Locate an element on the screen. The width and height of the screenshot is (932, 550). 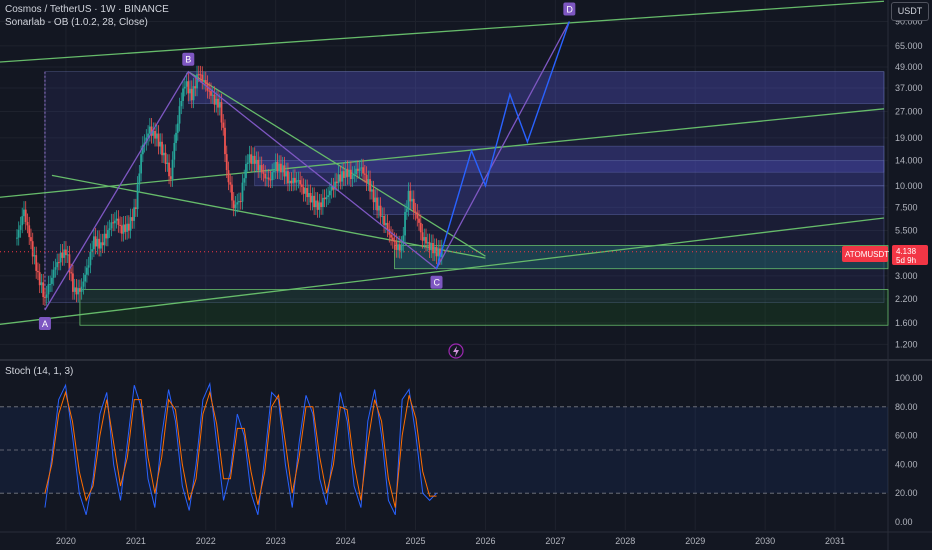
supply-zone is located at coordinates (629, 200).